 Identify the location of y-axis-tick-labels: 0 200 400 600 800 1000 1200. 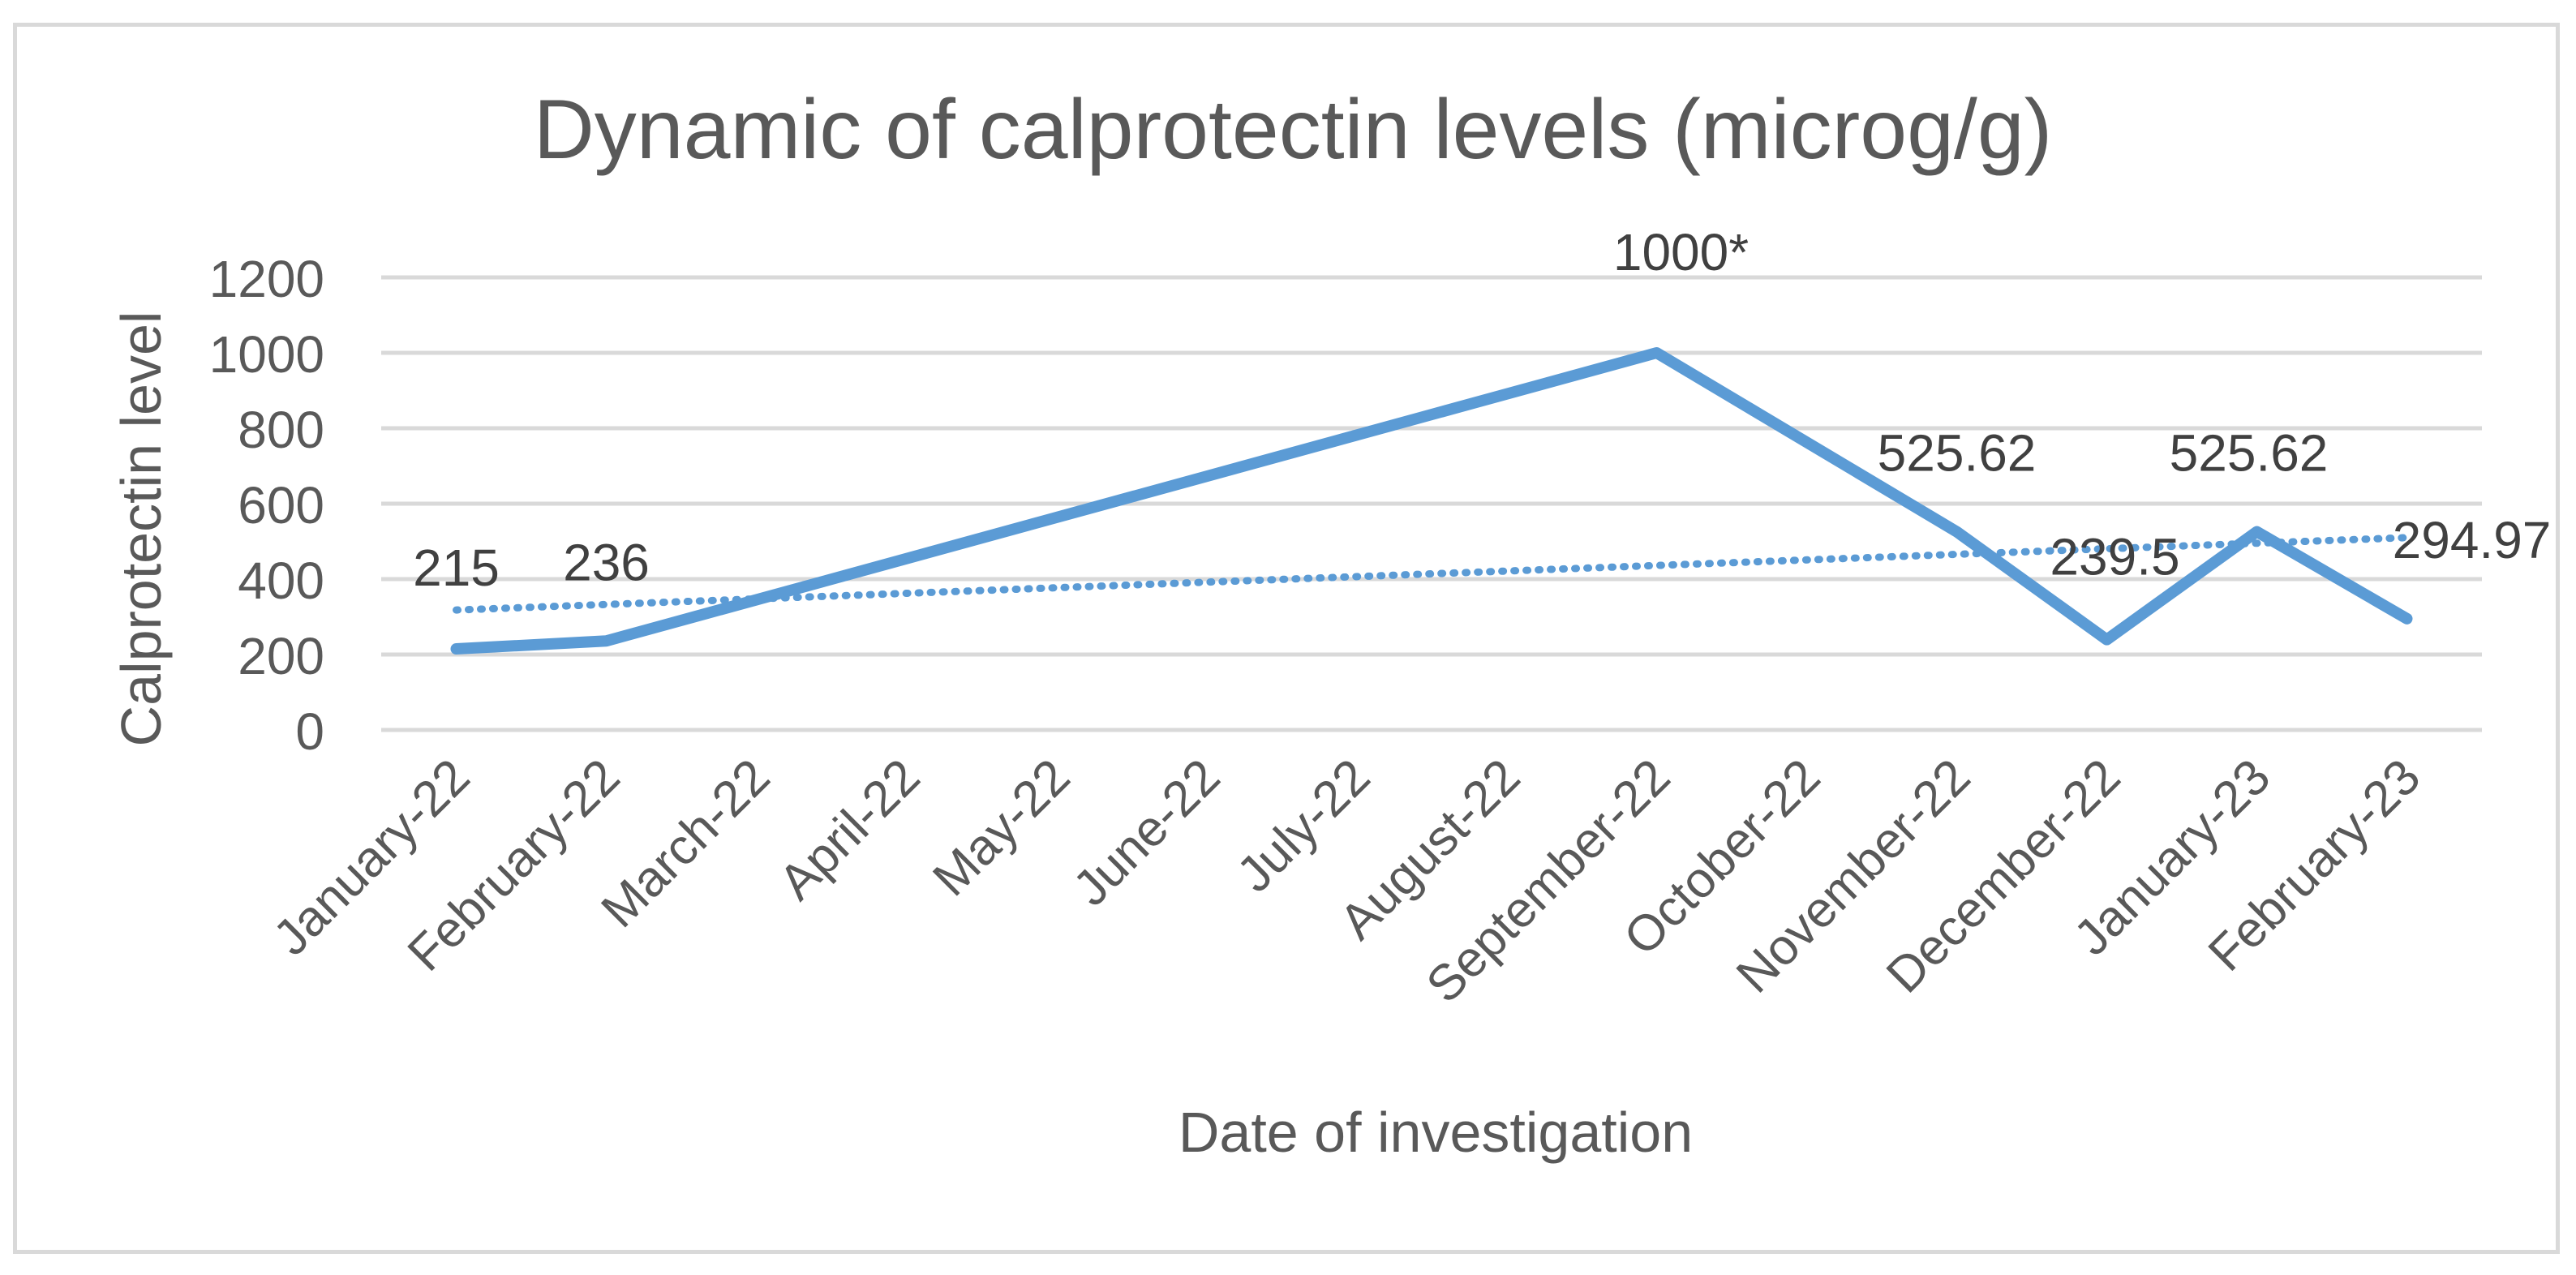
(266, 505).